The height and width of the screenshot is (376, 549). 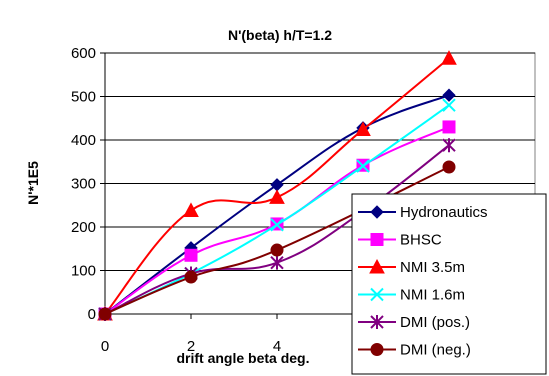 I want to click on y-tick-label: 200, so click(x=83, y=227).